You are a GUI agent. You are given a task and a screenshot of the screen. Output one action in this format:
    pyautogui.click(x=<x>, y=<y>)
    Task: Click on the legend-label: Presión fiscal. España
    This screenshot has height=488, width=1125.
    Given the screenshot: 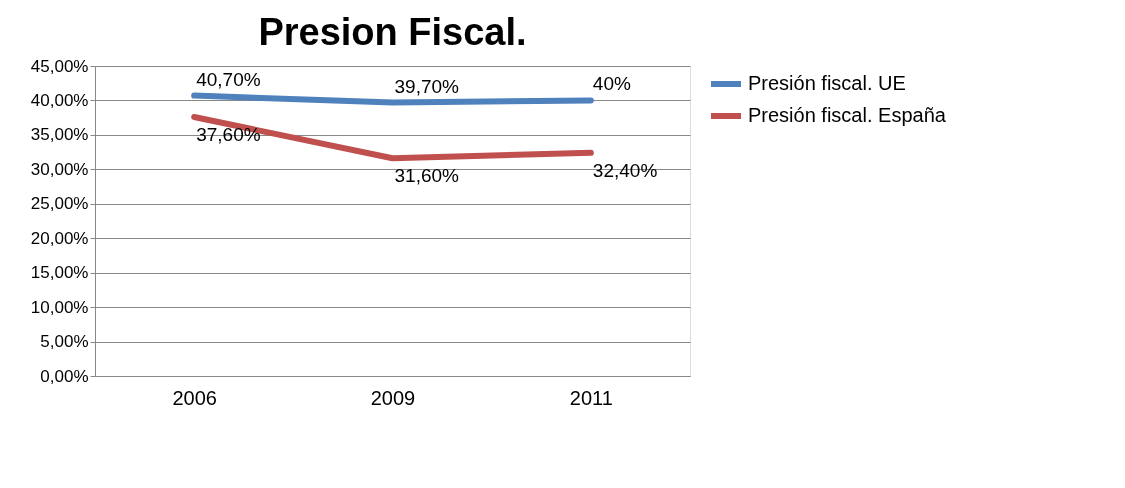 What is the action you would take?
    pyautogui.click(x=847, y=115)
    